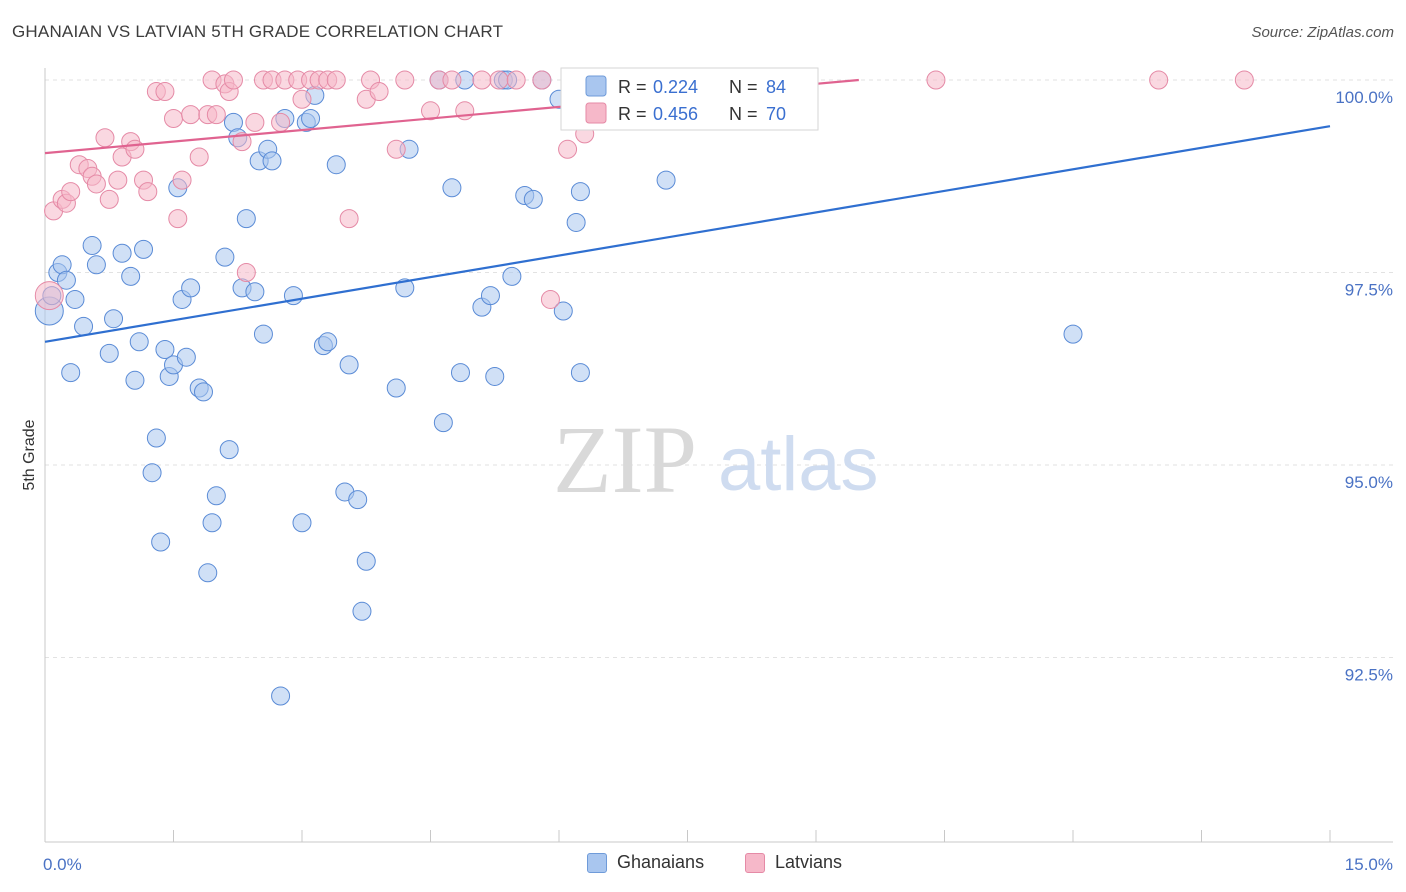 This screenshot has width=1406, height=892. Describe the element at coordinates (62, 864) in the screenshot. I see `x-tick-label: 0.0%` at that location.